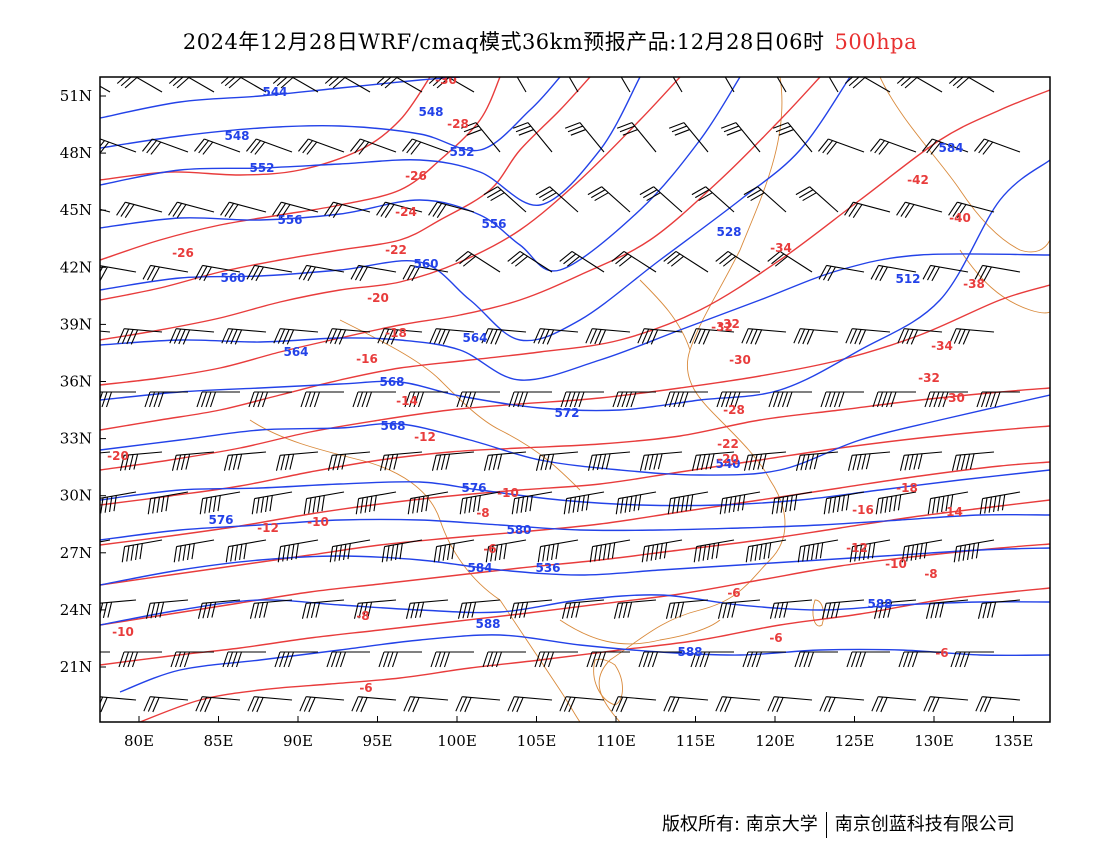 The height and width of the screenshot is (850, 1100). I want to click on lat-tick-label: 33N, so click(76, 439).